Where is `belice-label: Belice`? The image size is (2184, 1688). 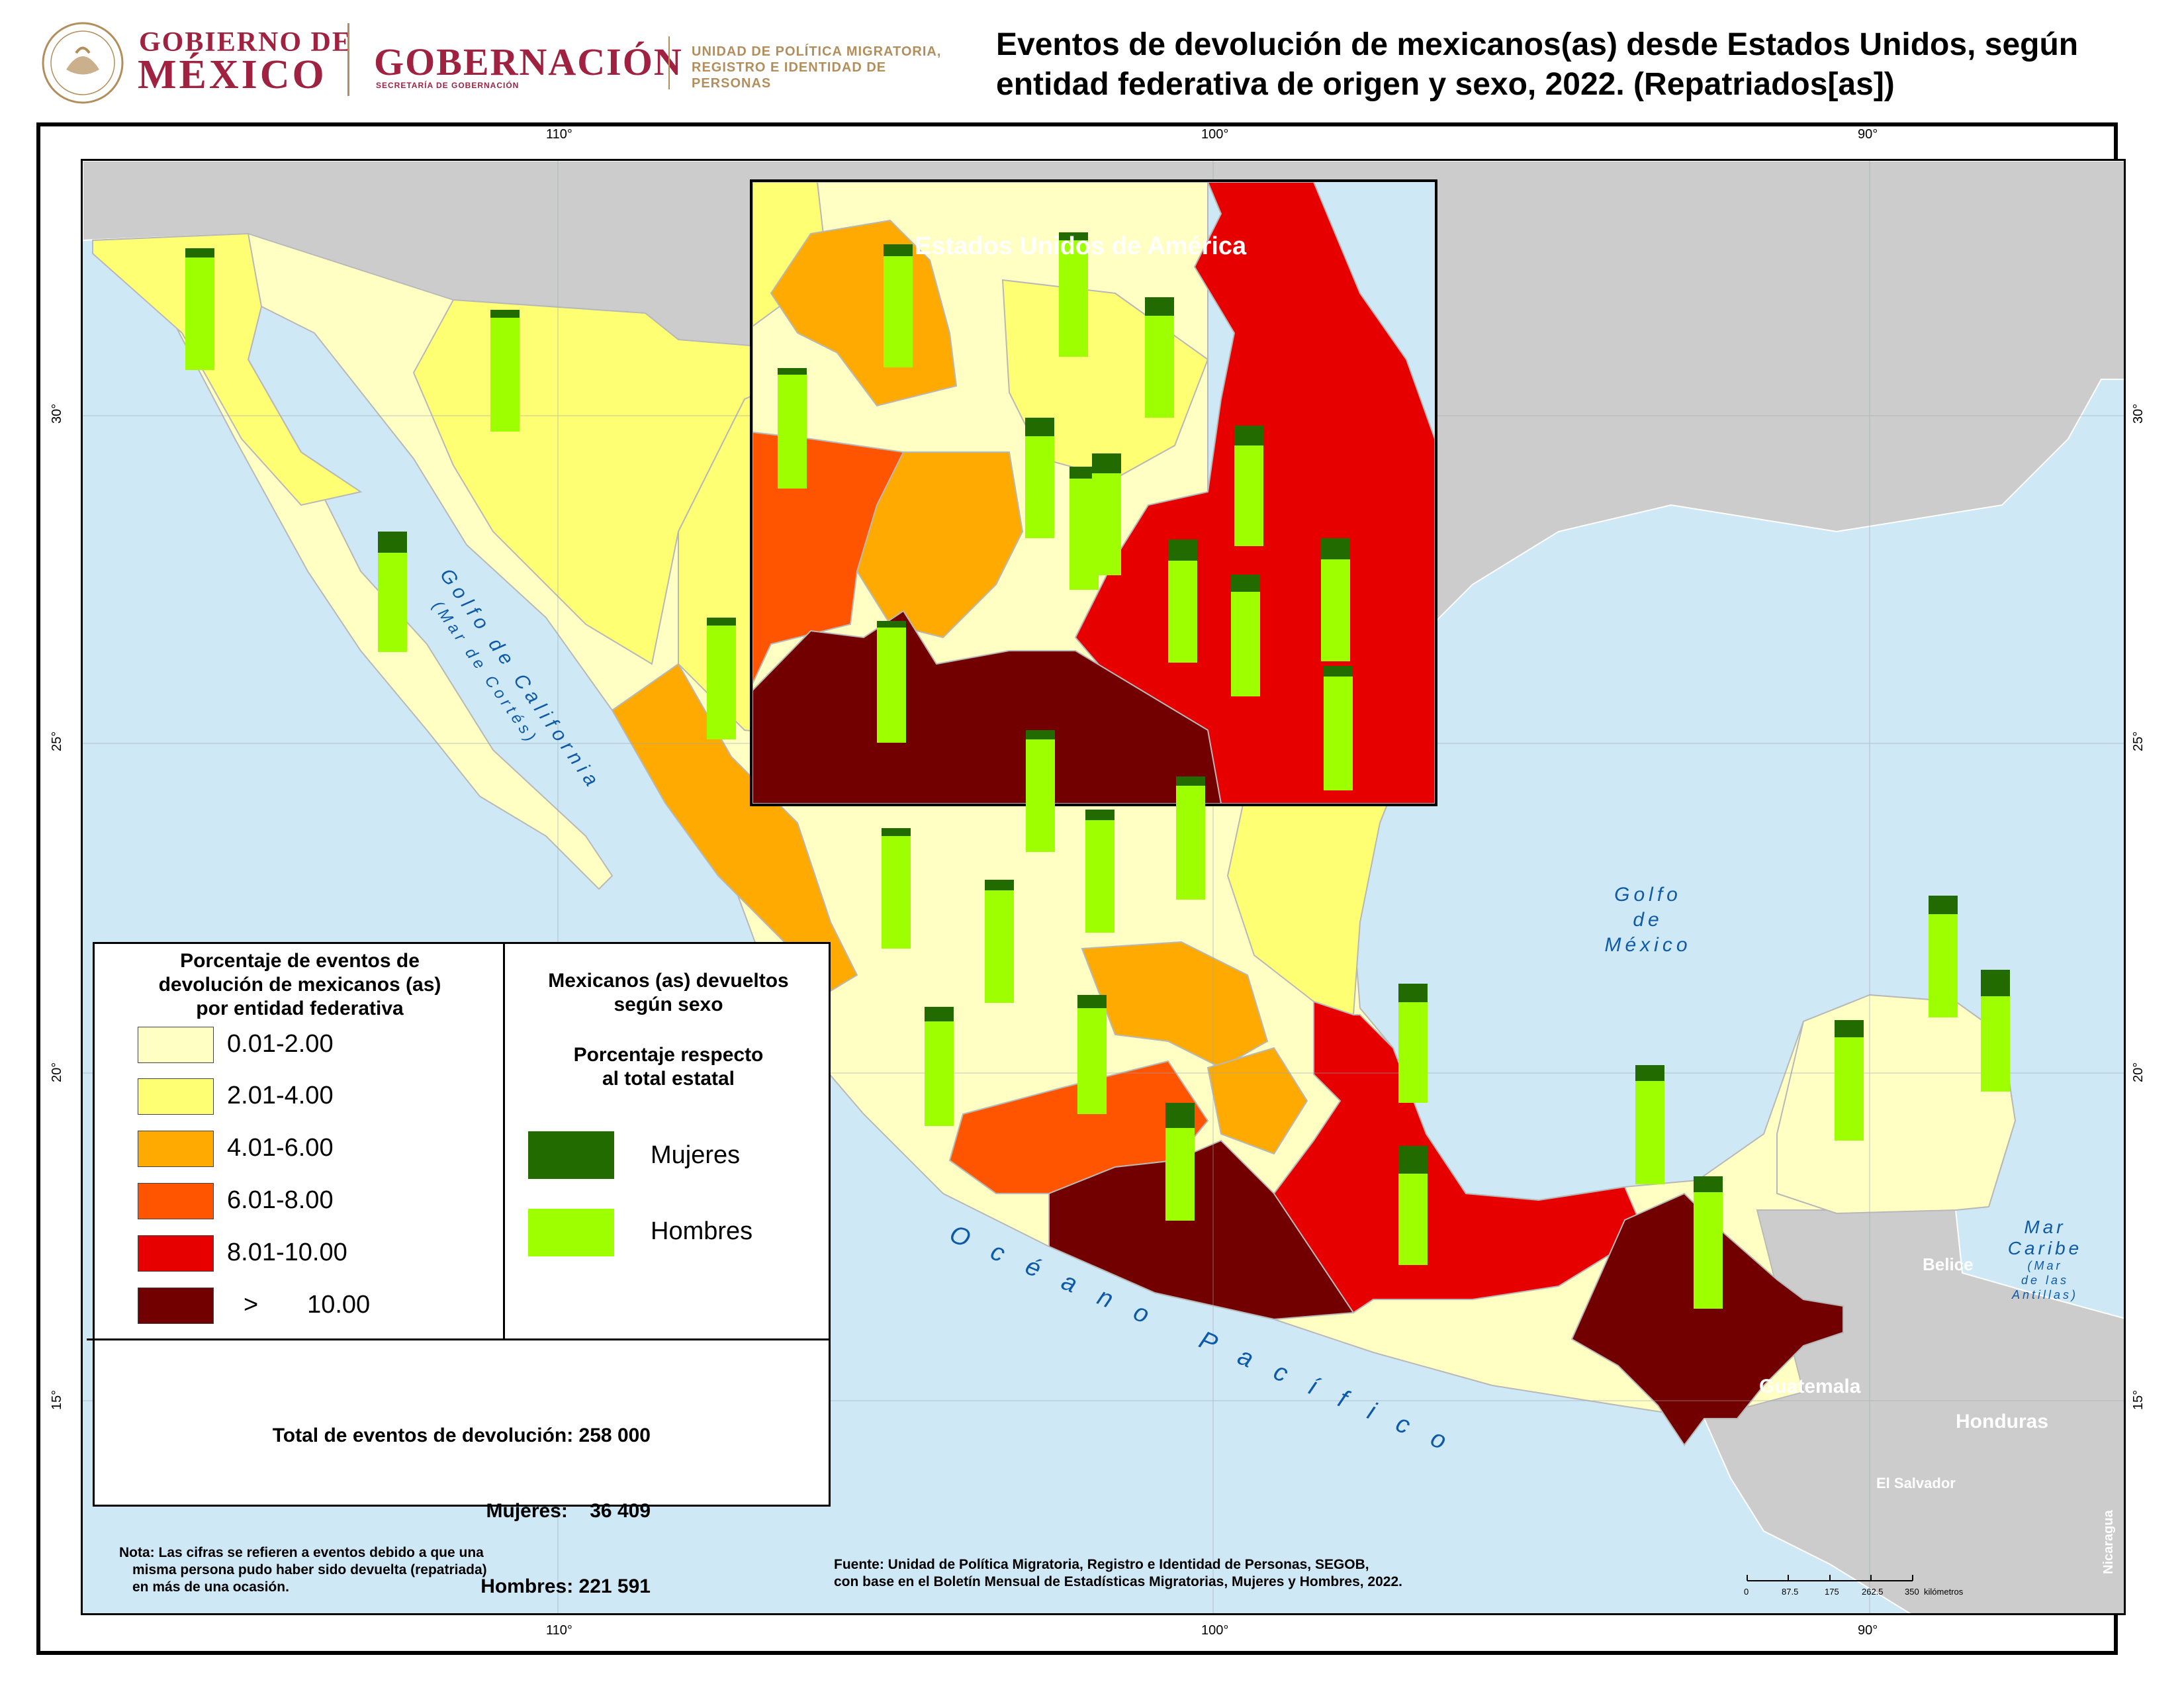
belice-label: Belice is located at coordinates (1948, 1264).